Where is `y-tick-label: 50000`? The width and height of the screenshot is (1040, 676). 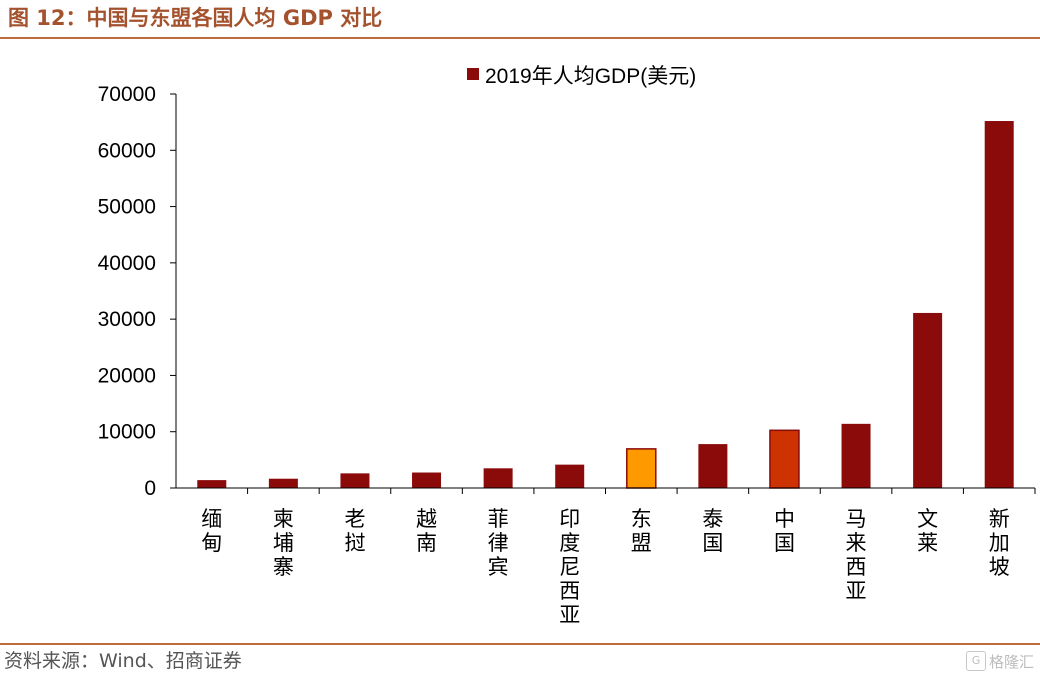 y-tick-label: 50000 is located at coordinates (127, 207).